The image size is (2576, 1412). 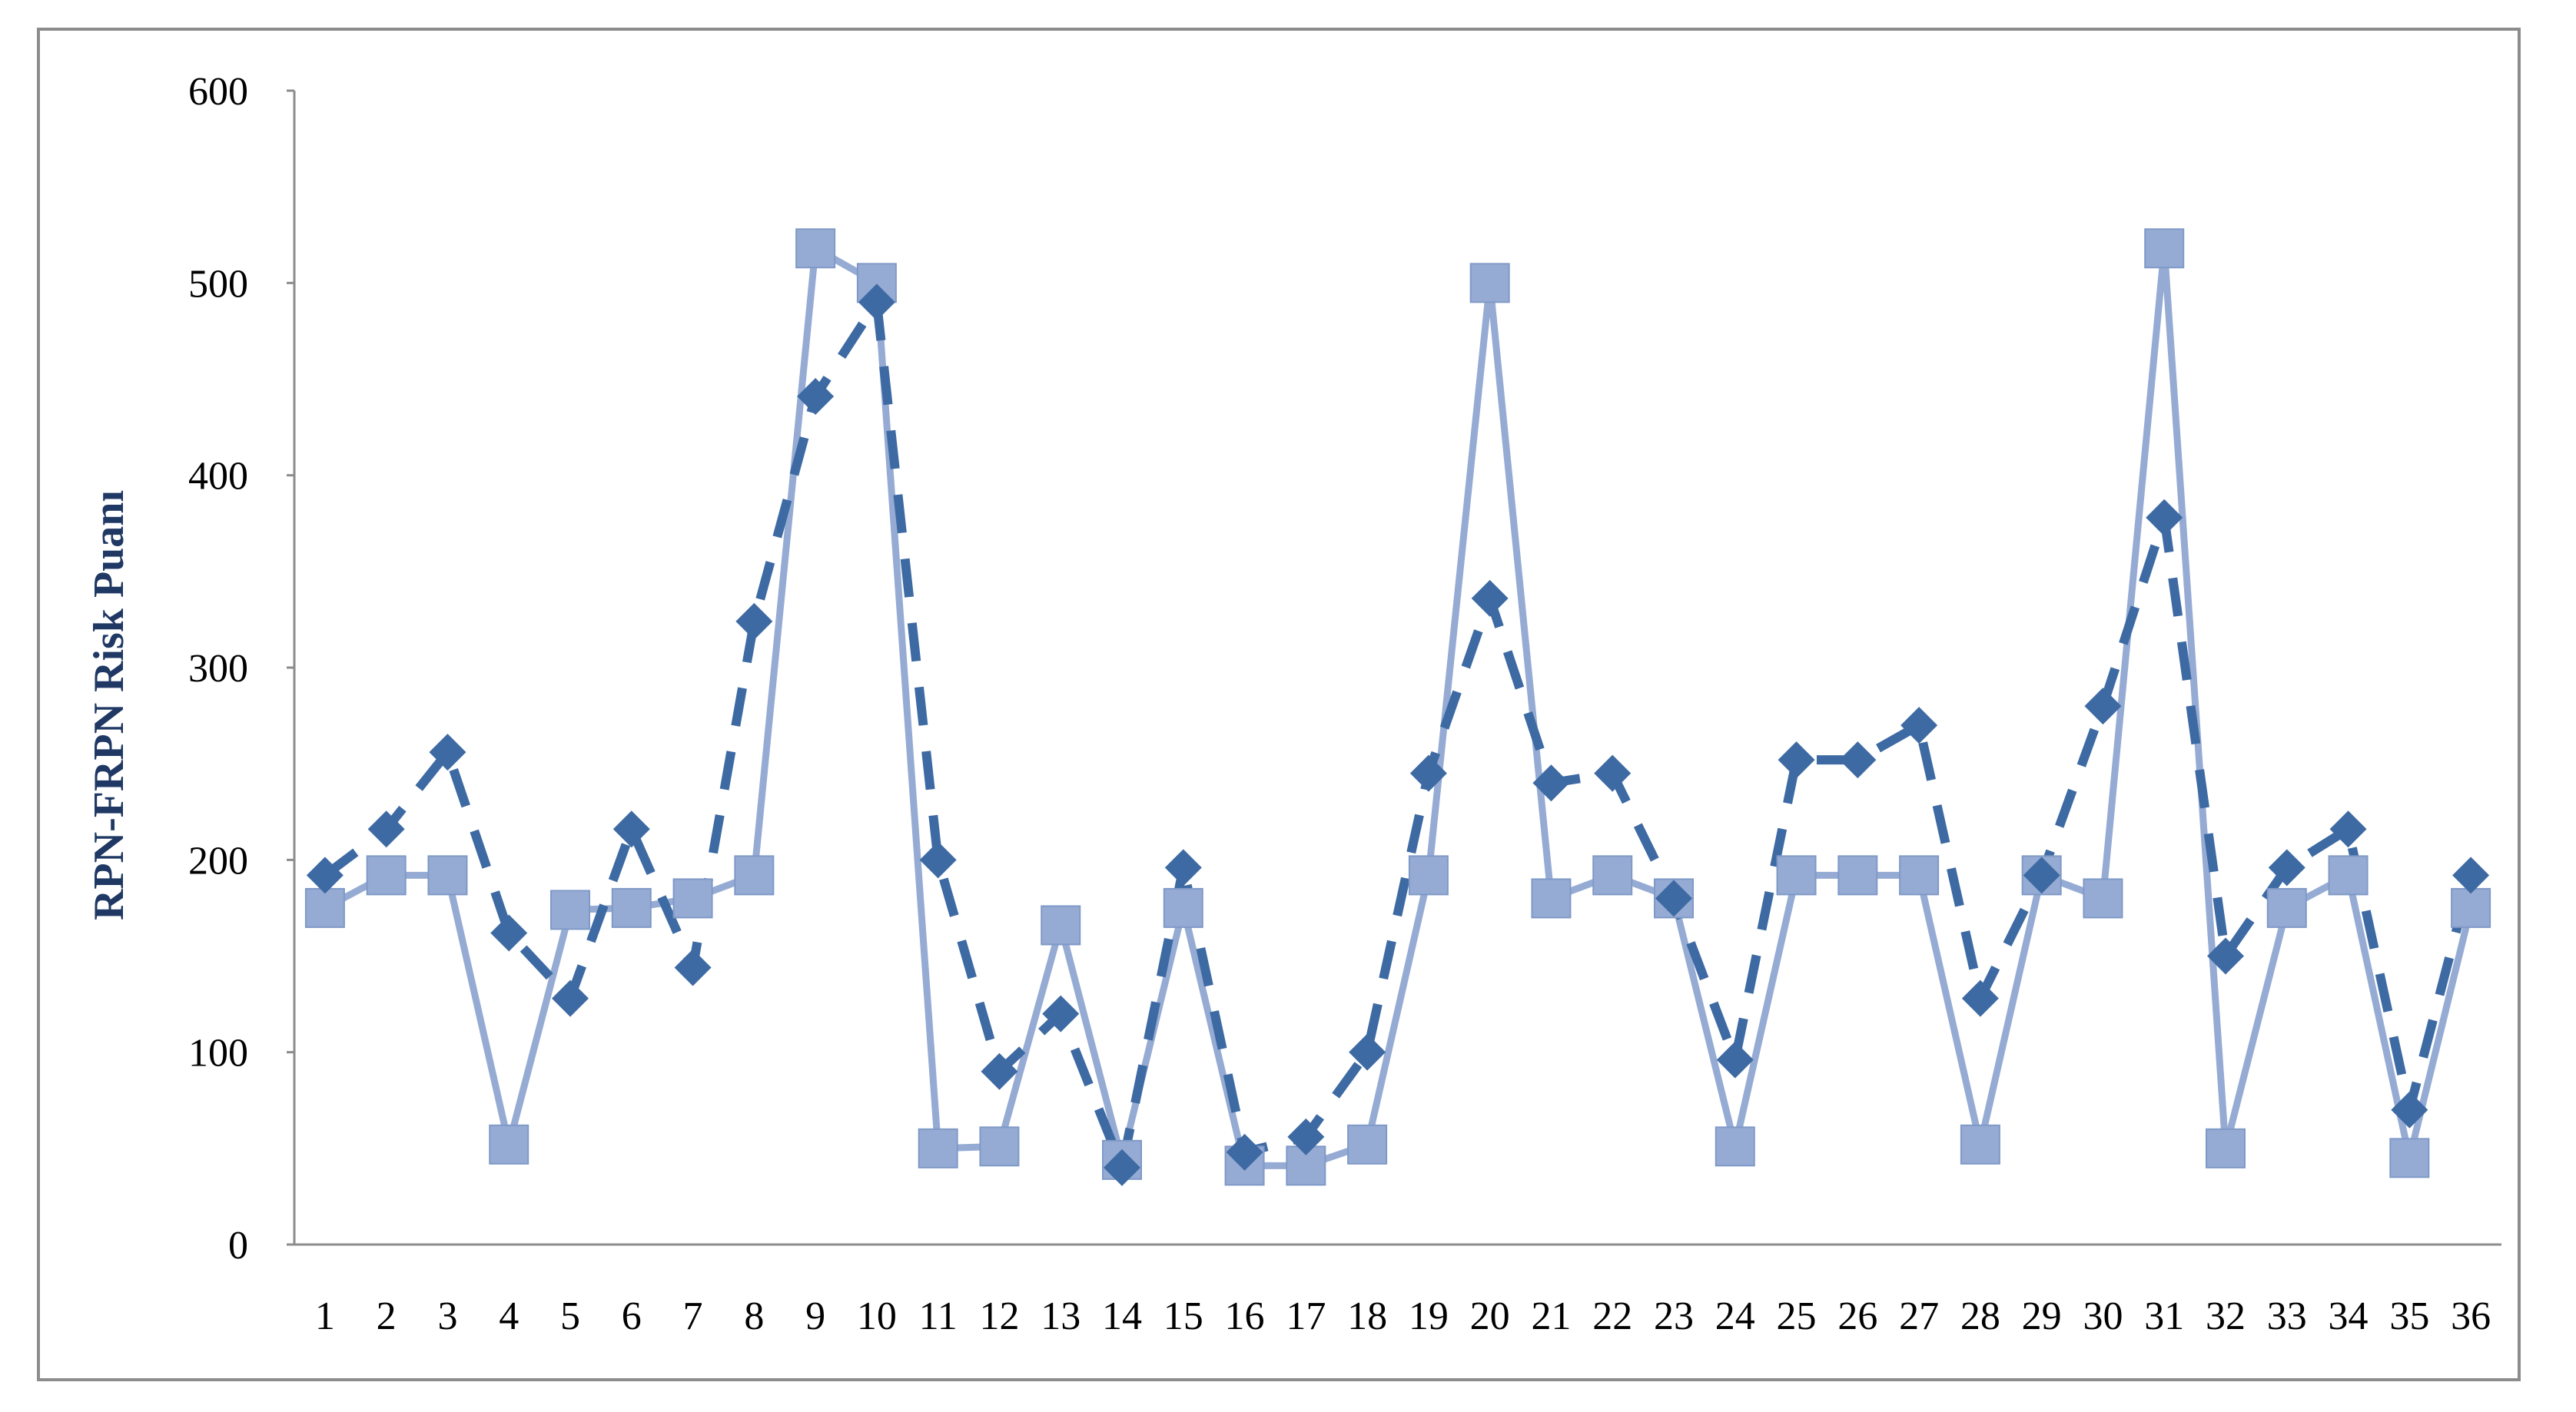 What do you see at coordinates (509, 1316) in the screenshot?
I see `x-tick-label: 4` at bounding box center [509, 1316].